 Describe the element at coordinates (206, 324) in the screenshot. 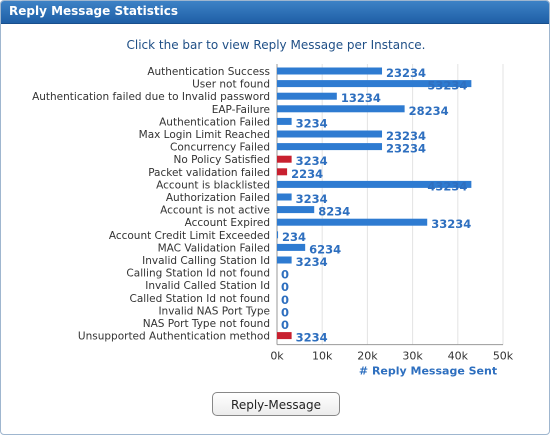

I see `category-label: NAS Port Type not found` at that location.